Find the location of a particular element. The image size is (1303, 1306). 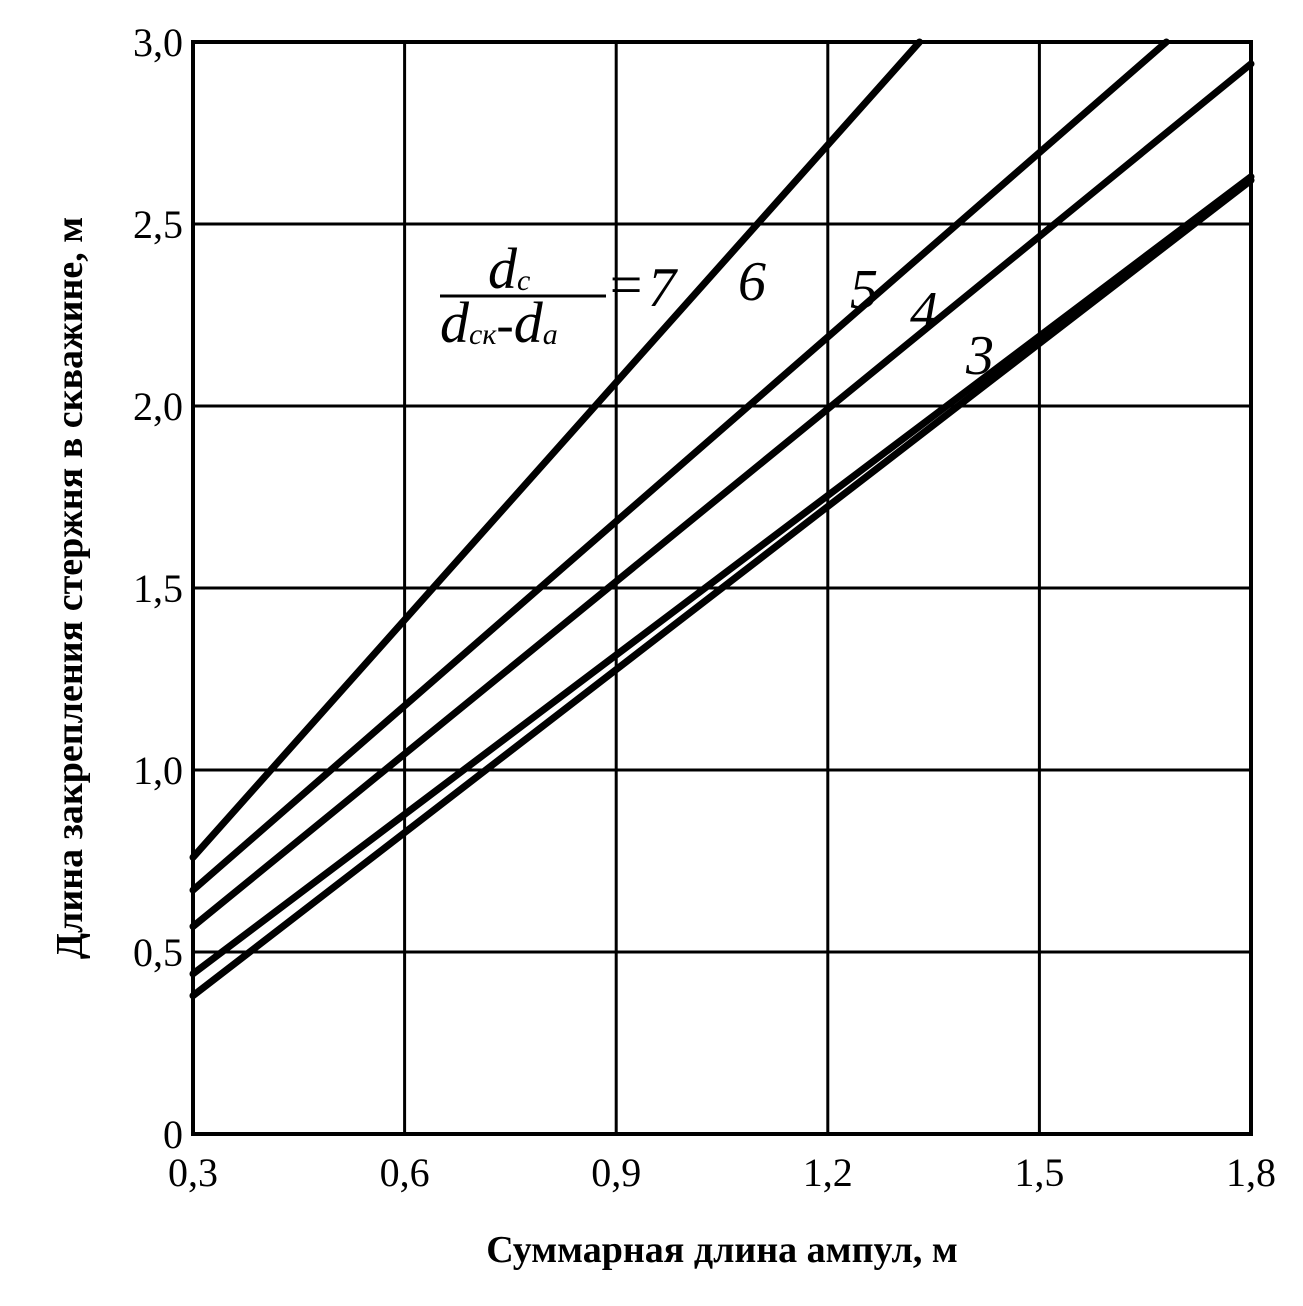

ratio-denominator: d is located at coordinates (455, 322).